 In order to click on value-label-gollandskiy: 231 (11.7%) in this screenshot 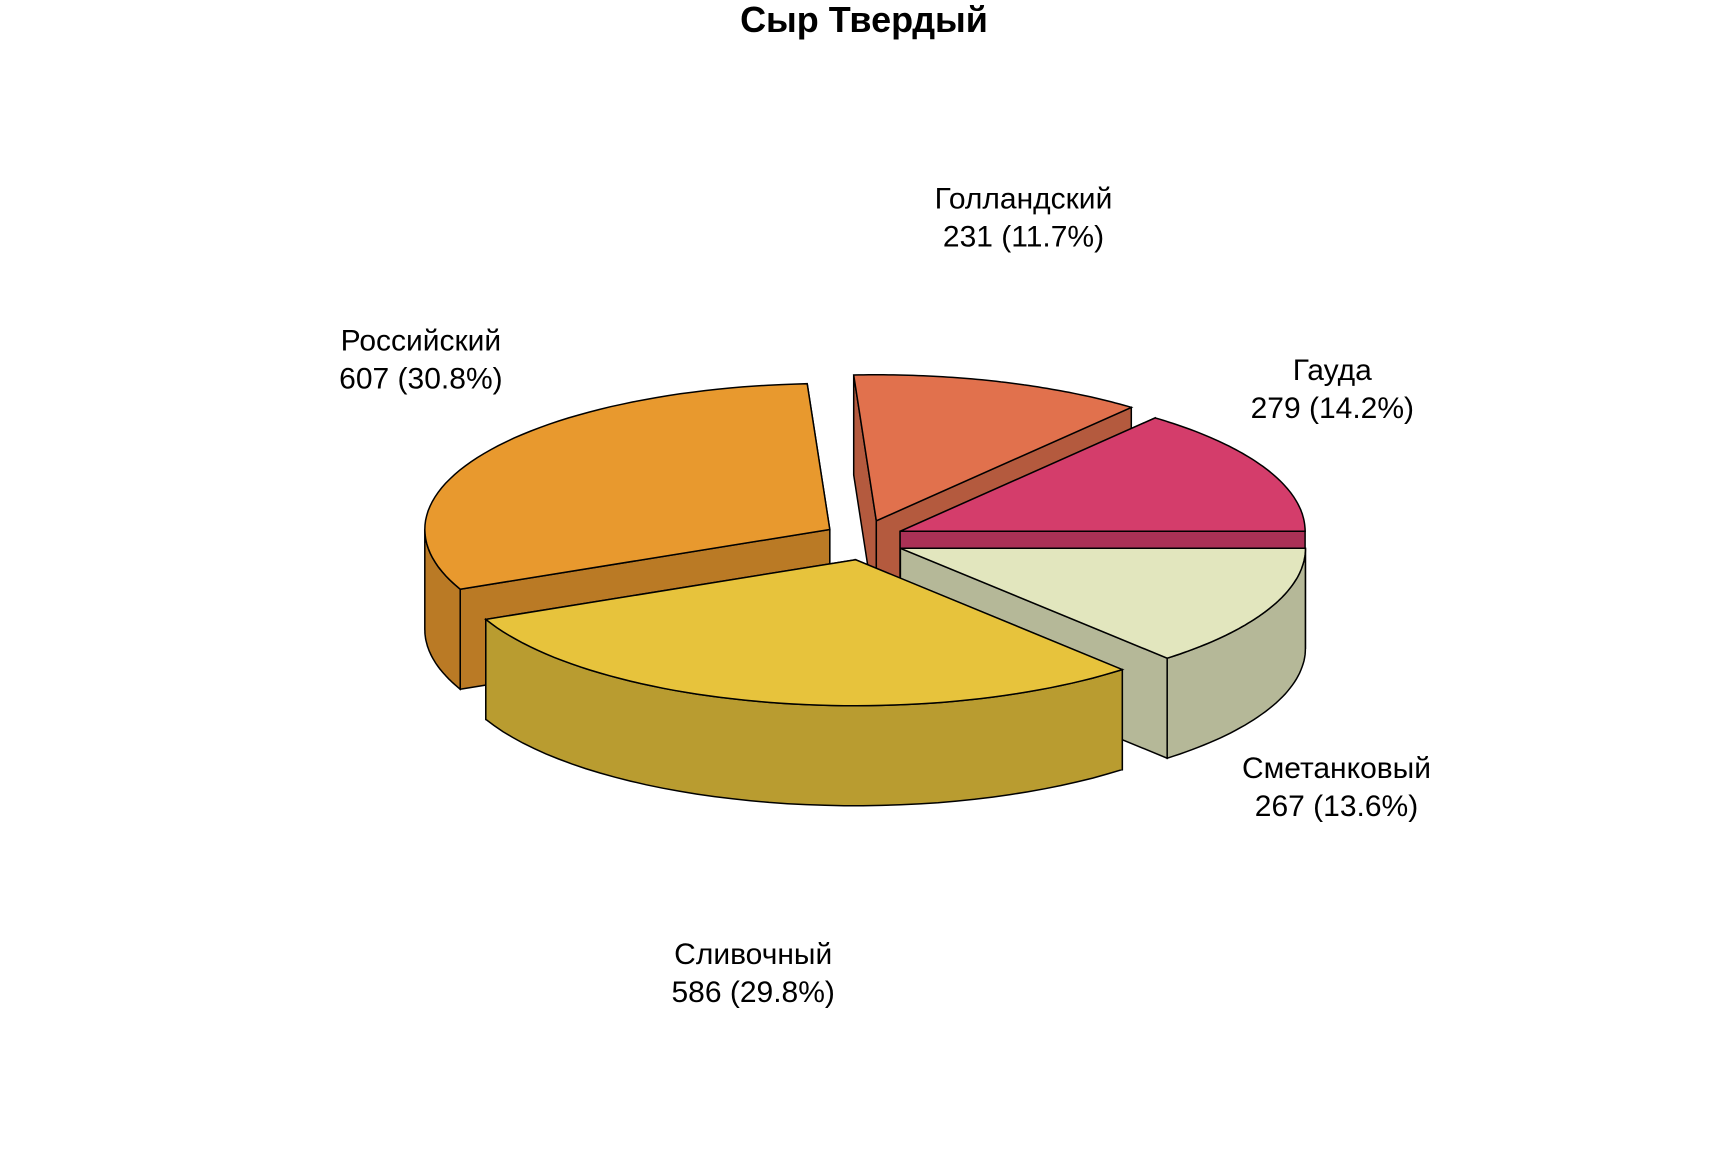, I will do `click(1023, 236)`.